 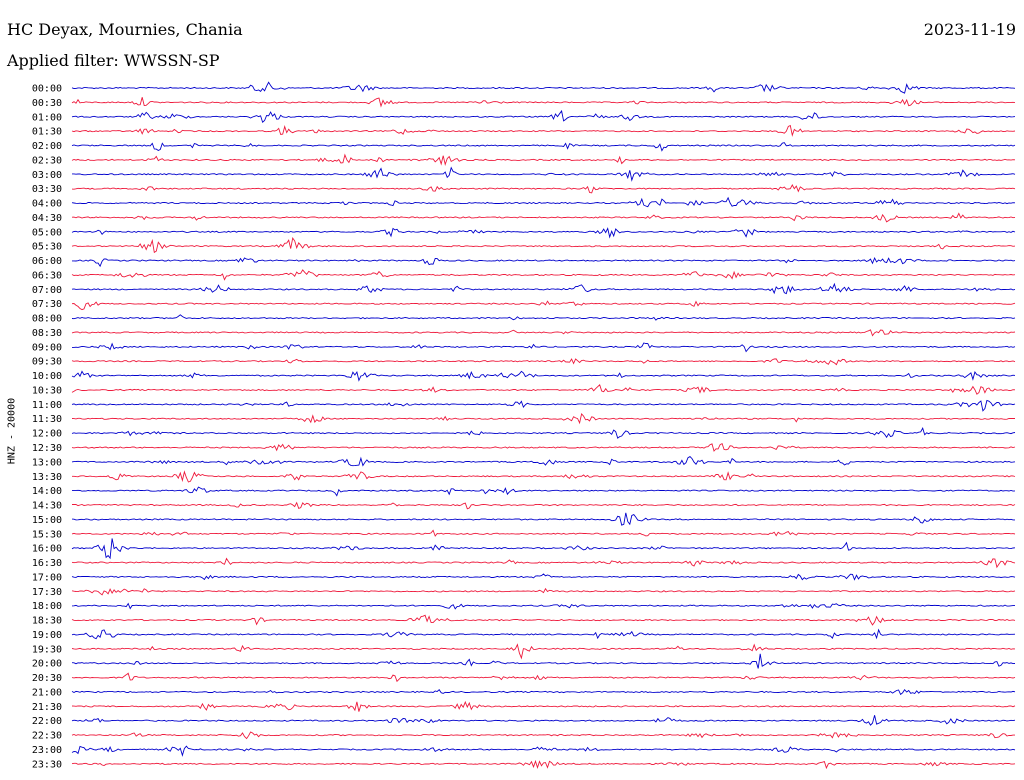 What do you see at coordinates (47, 621) in the screenshot?
I see `row-time-label: 18:30` at bounding box center [47, 621].